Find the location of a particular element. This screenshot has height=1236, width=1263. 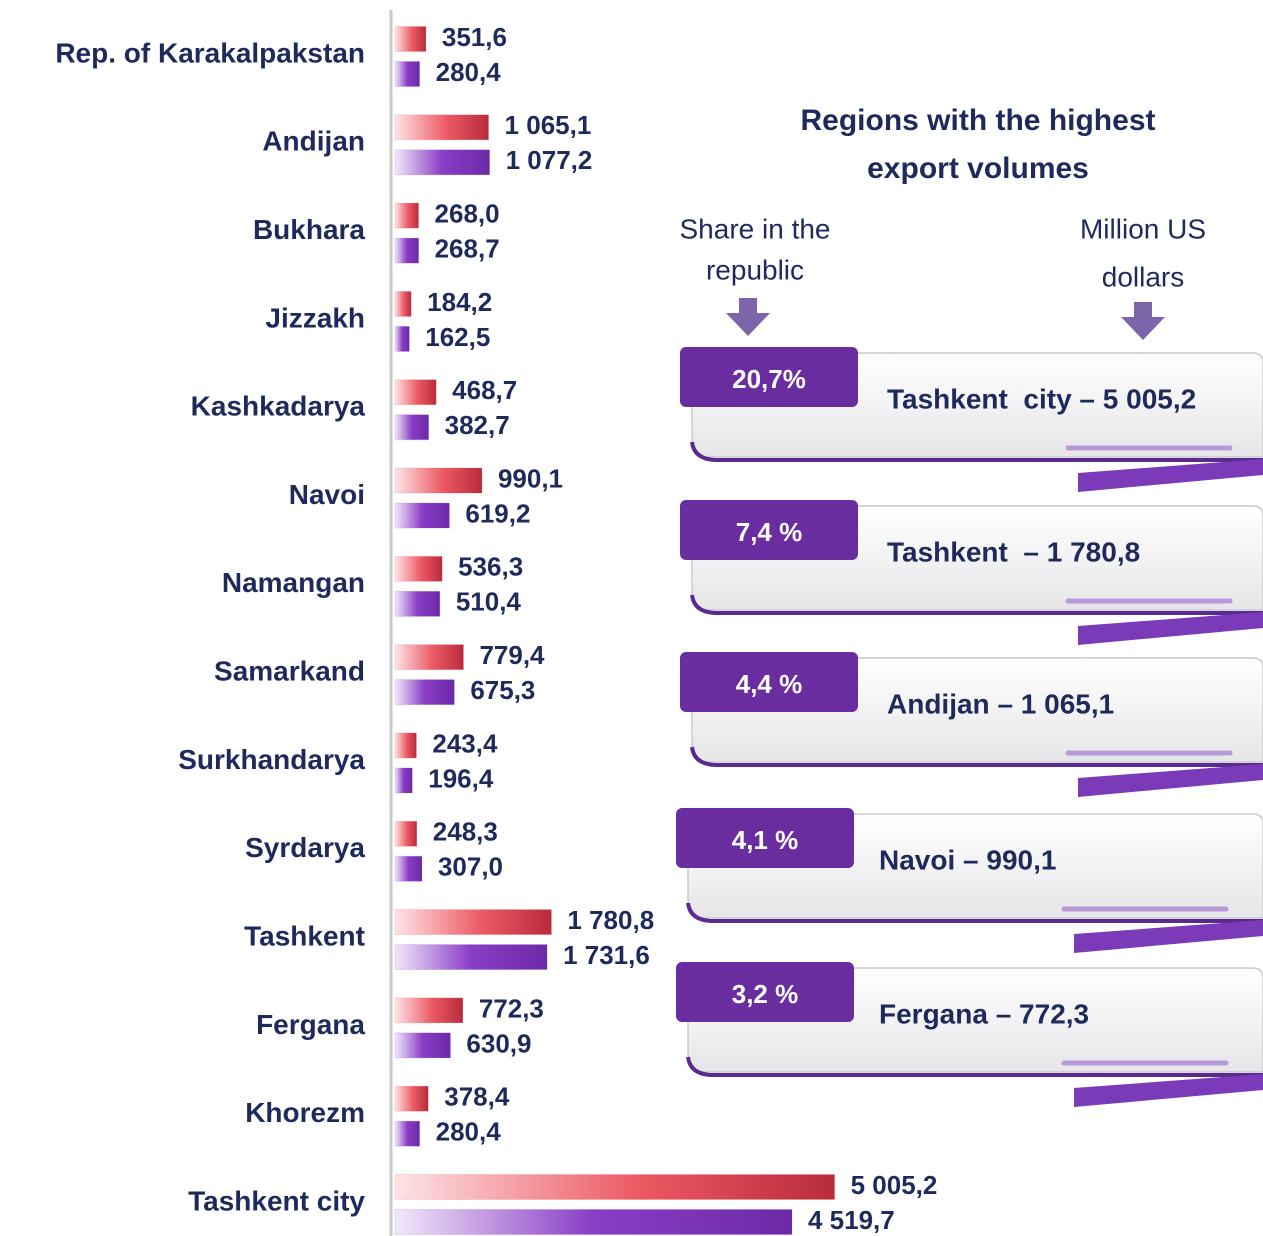

share-label: 3,2 % is located at coordinates (765, 994).